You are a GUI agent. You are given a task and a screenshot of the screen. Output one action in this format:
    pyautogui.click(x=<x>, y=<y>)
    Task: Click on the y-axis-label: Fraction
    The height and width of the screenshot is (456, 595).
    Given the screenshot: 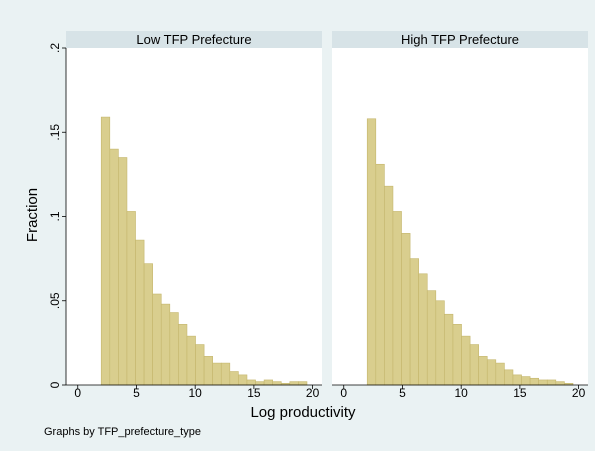 What is the action you would take?
    pyautogui.click(x=32, y=215)
    